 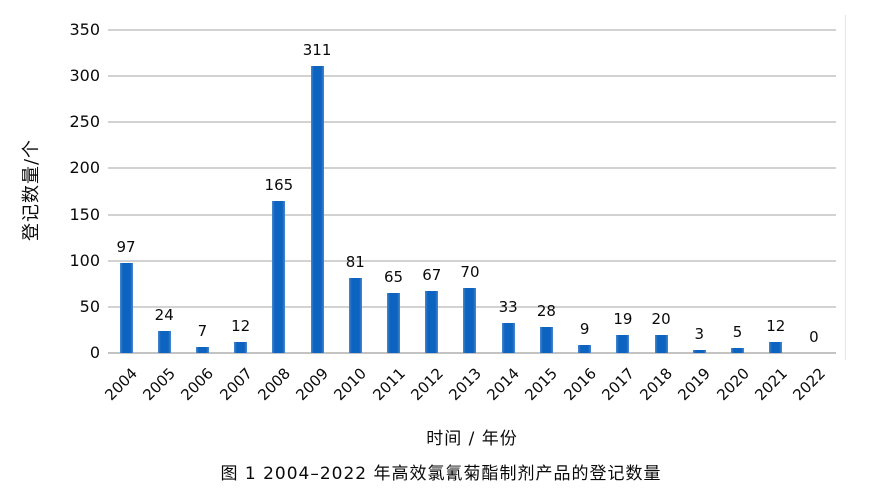 I want to click on y-tick-label: 150, so click(x=84, y=214).